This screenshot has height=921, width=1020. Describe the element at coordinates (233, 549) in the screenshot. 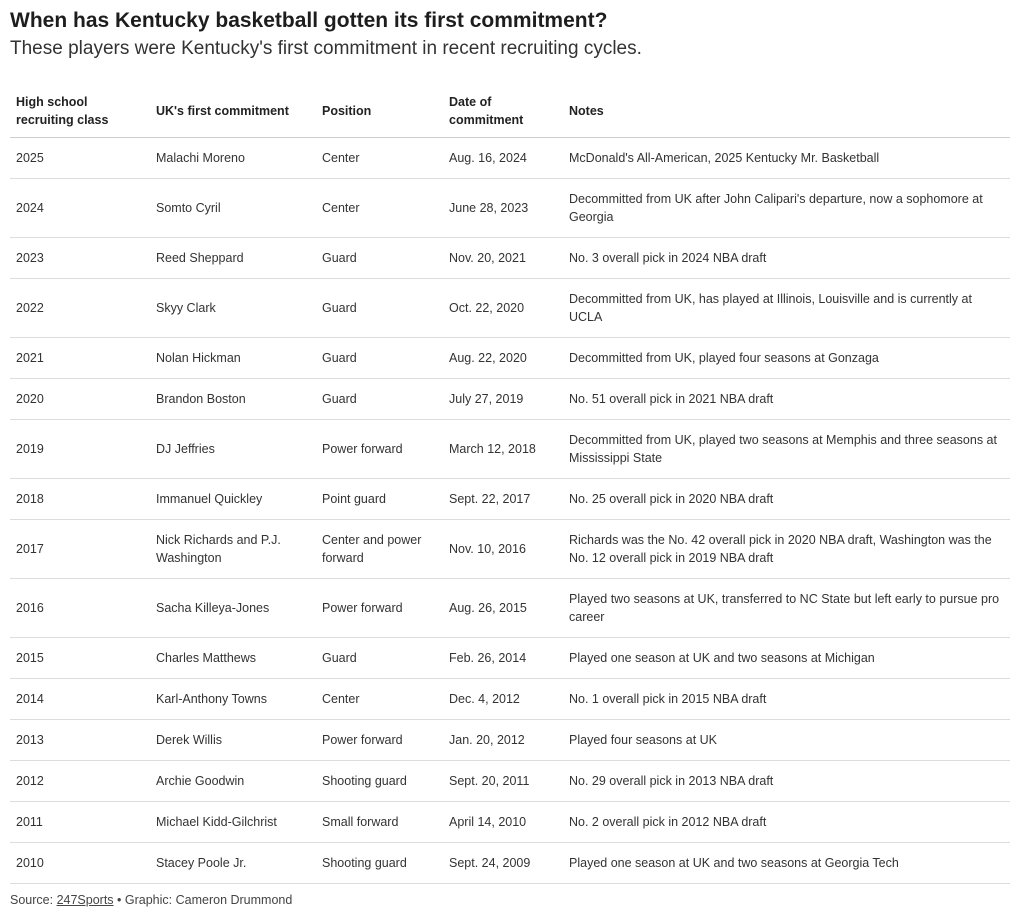

I see `table-cell: Nick Richards and P.J. Washington` at that location.